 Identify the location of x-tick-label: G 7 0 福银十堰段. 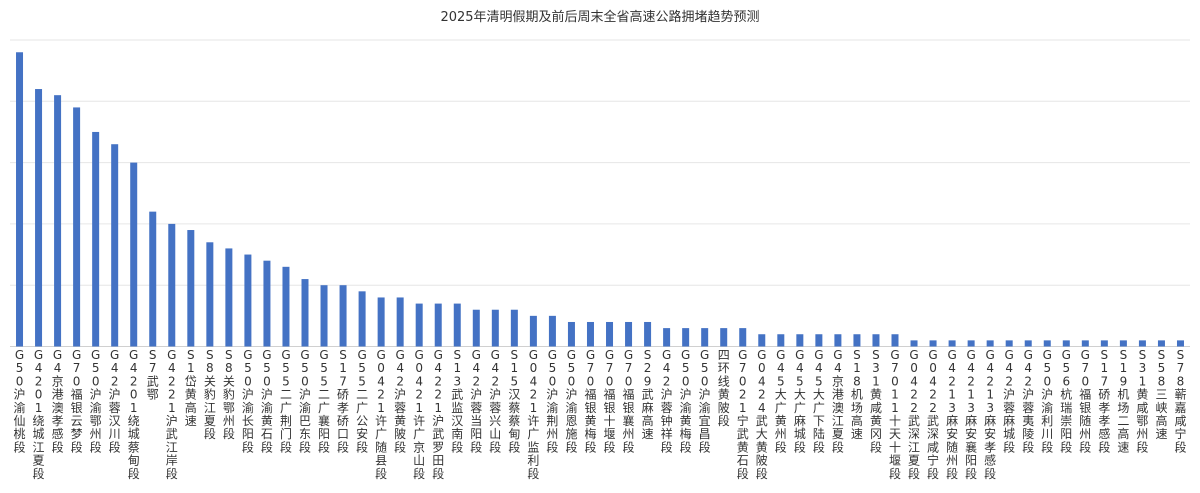
(610, 401).